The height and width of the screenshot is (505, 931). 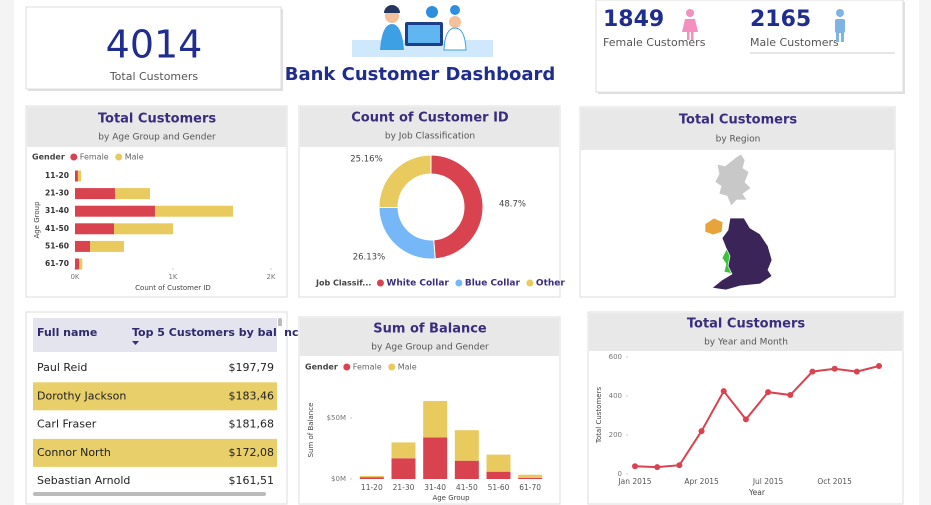 What do you see at coordinates (67, 332) in the screenshot?
I see `column-header: Full name` at bounding box center [67, 332].